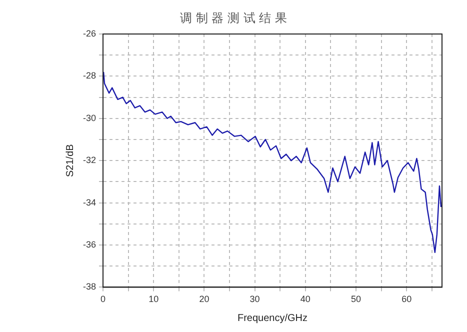 Image resolution: width=467 pixels, height=332 pixels. Describe the element at coordinates (70, 161) in the screenshot. I see `y-axis-title: S21/dB` at that location.